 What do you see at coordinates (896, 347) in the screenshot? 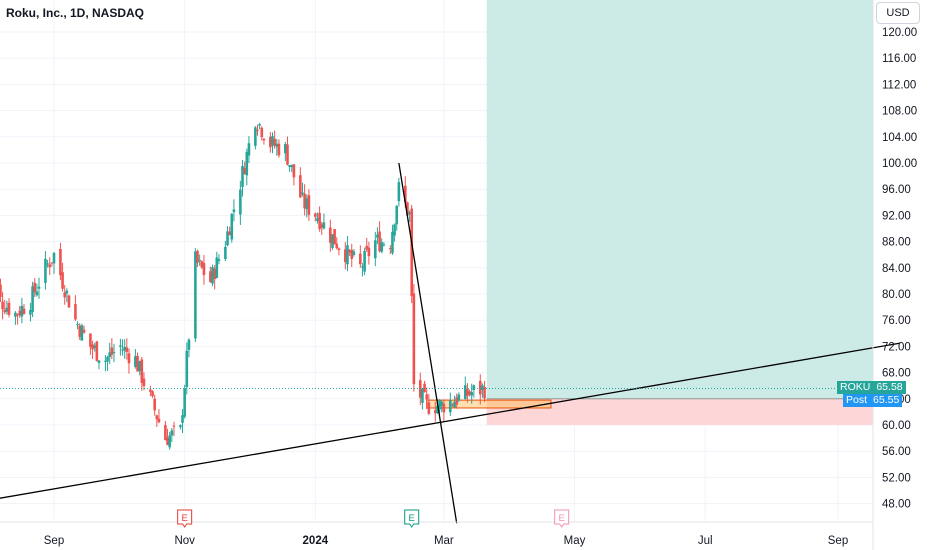
I see `y-tick-label: 72.00` at bounding box center [896, 347].